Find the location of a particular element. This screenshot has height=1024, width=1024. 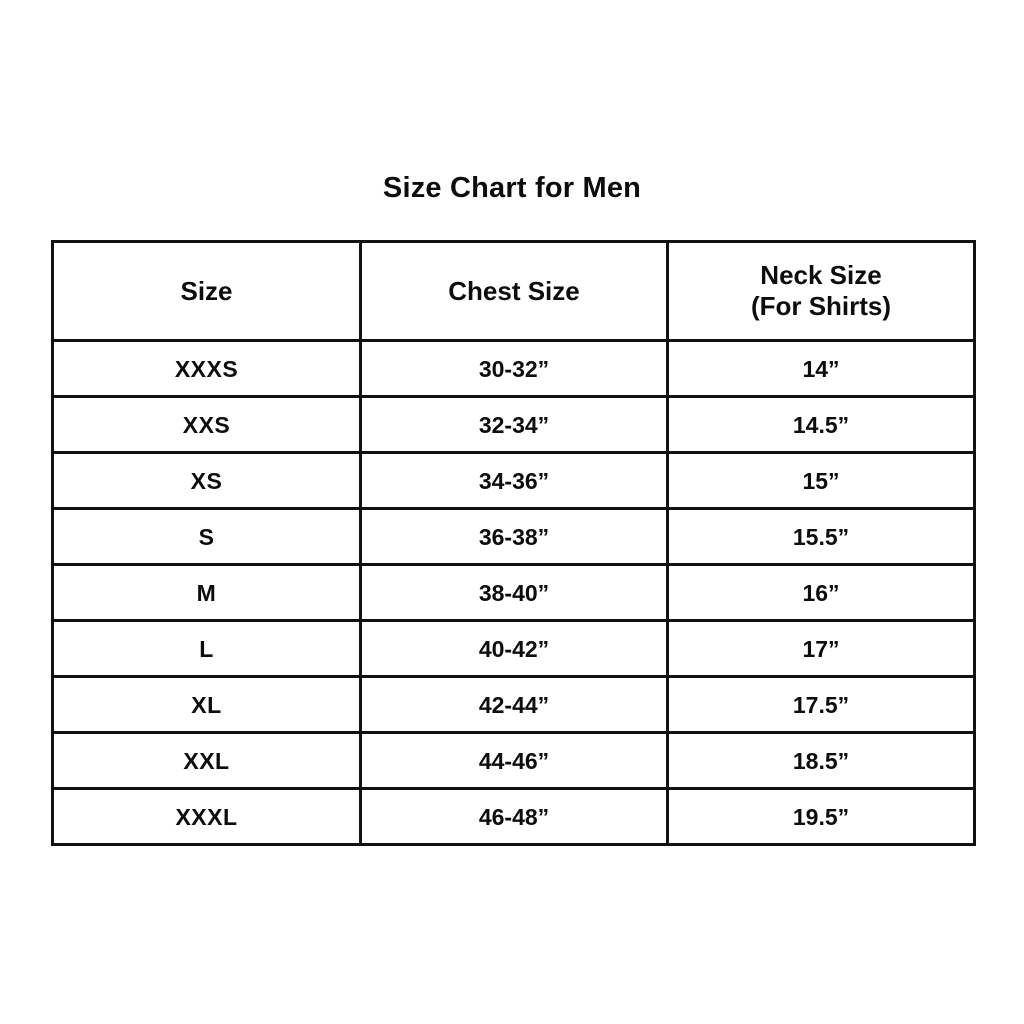

cell-size: XL is located at coordinates (206, 704).